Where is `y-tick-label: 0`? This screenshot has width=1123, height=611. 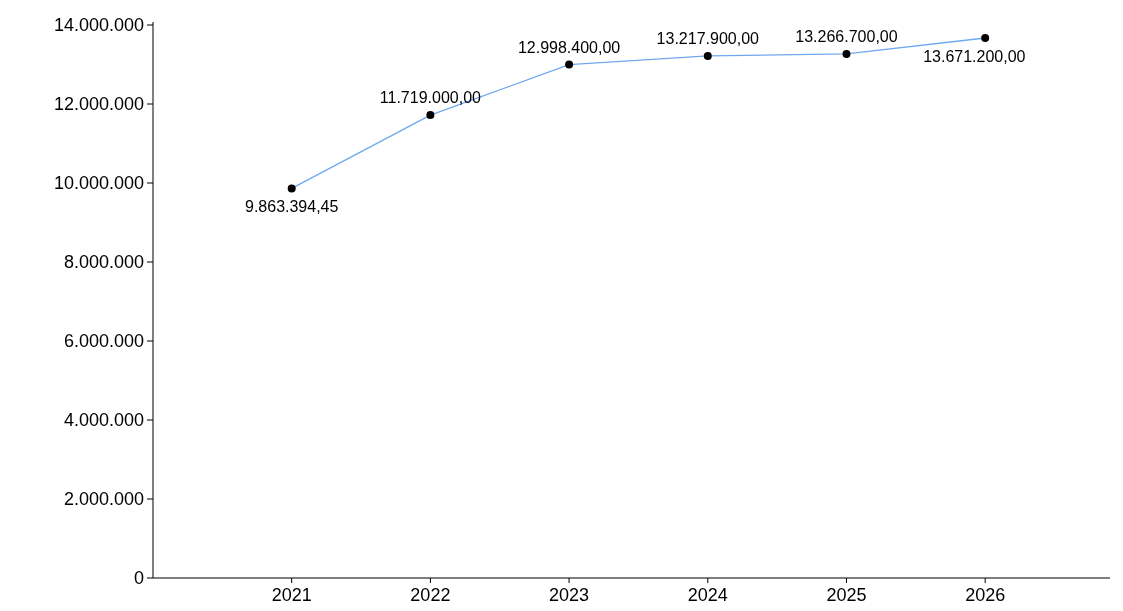 y-tick-label: 0 is located at coordinates (138, 578).